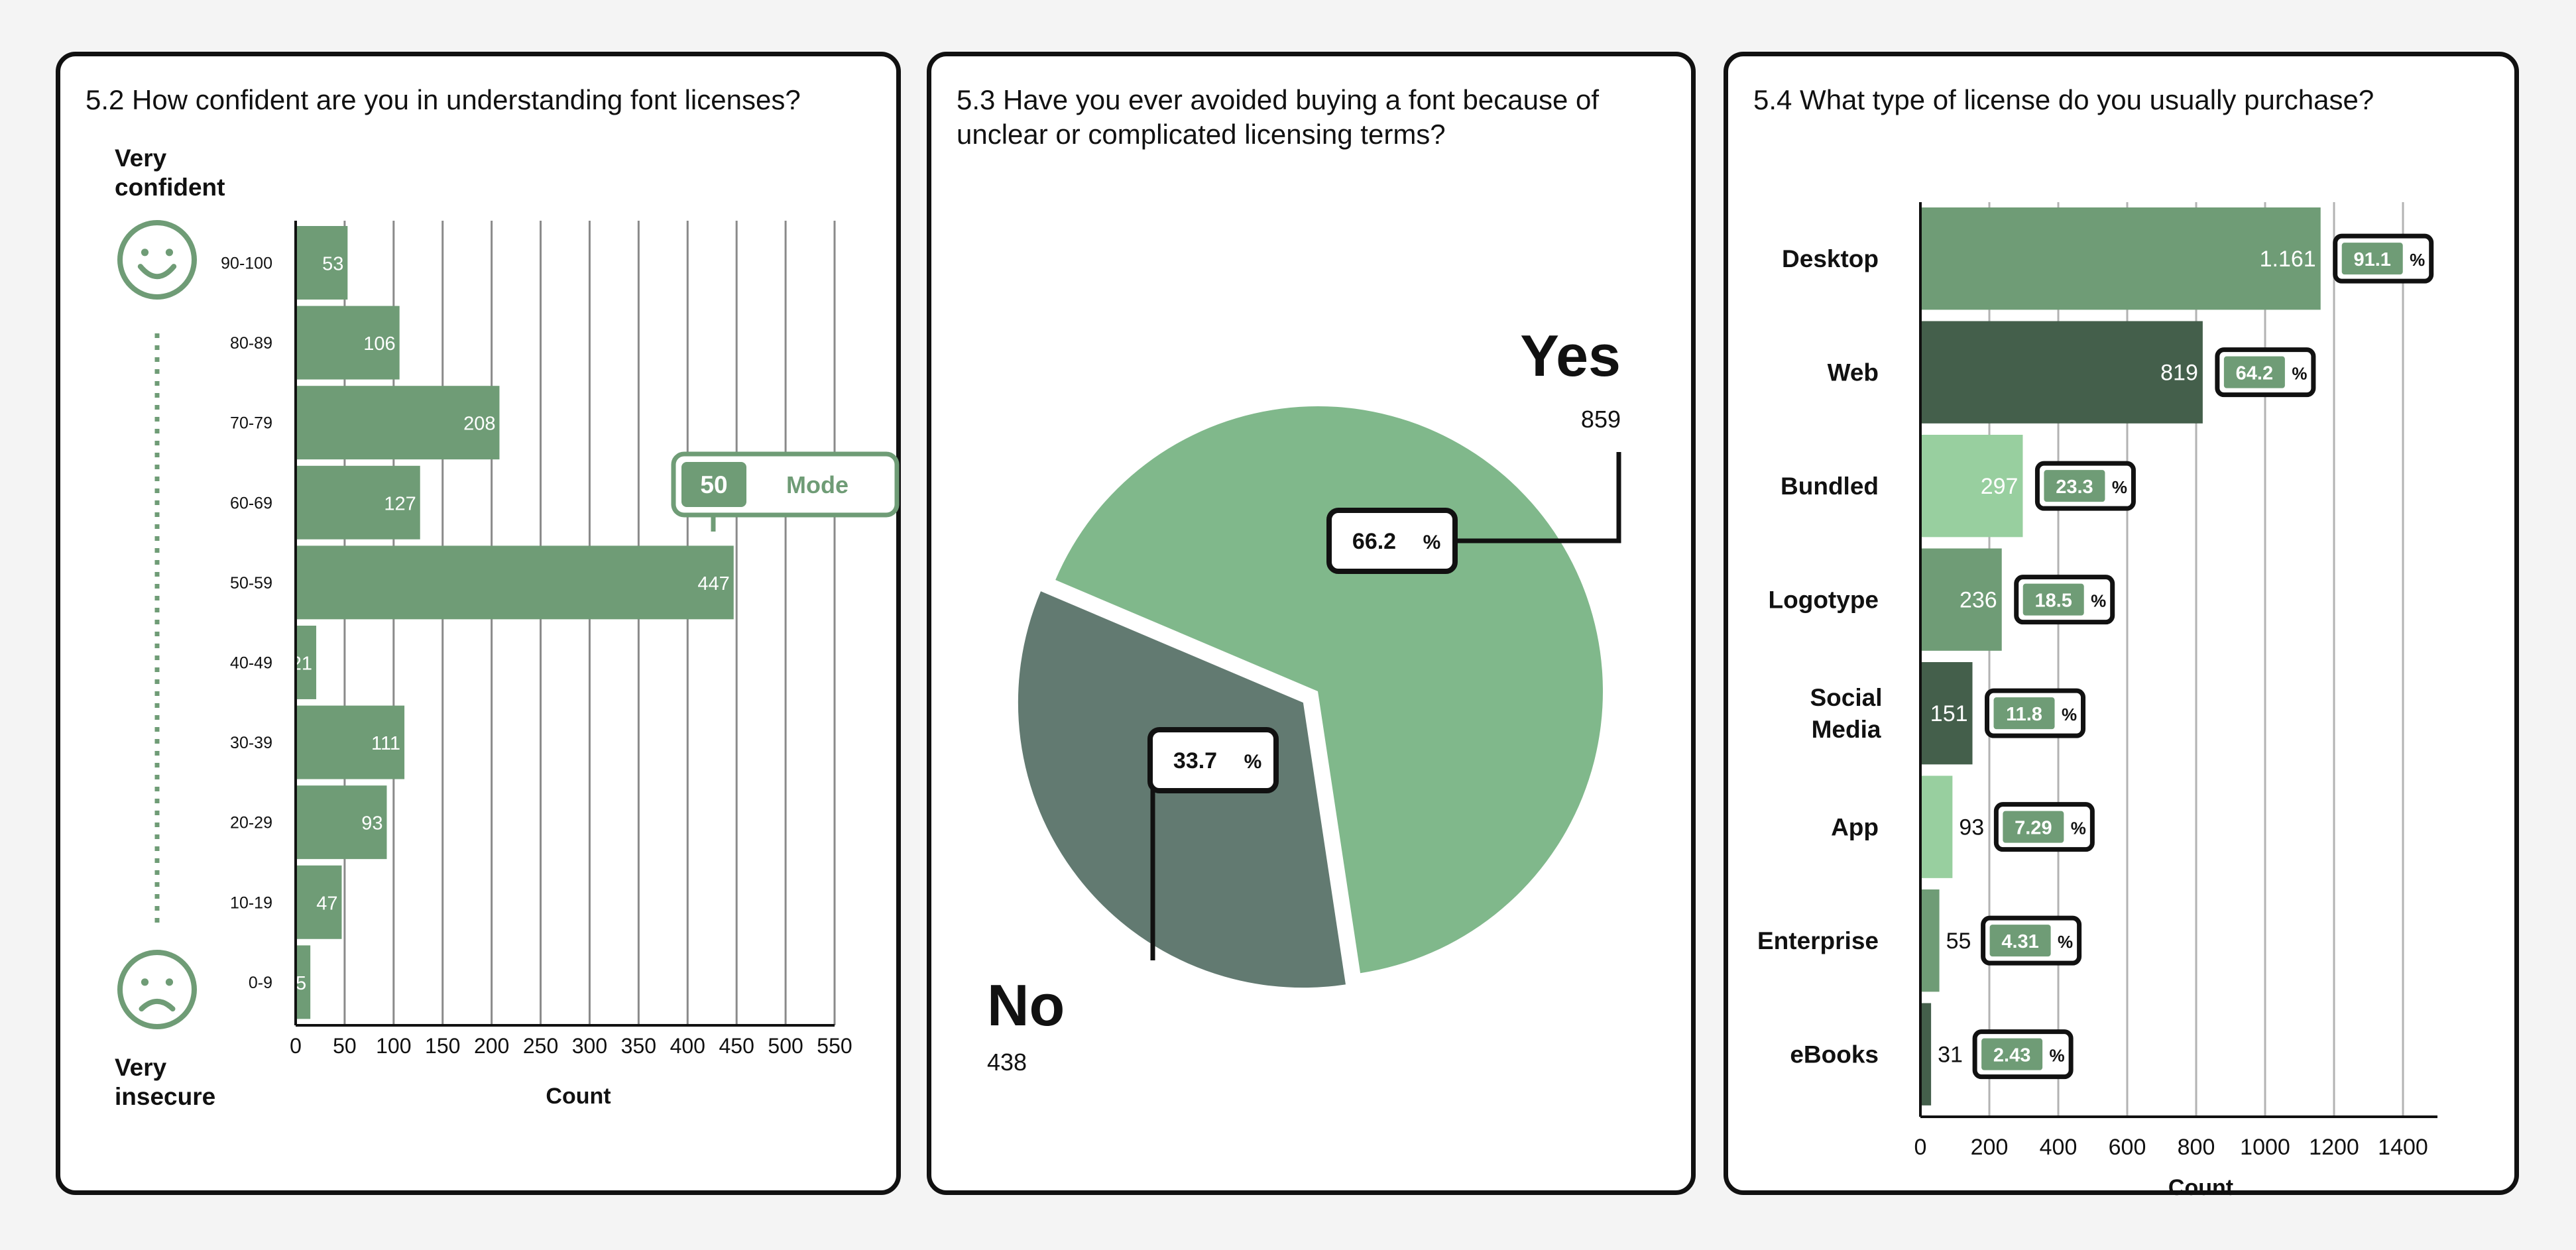 The height and width of the screenshot is (1250, 2576). Describe the element at coordinates (1854, 373) in the screenshot. I see `category-label: Web` at that location.